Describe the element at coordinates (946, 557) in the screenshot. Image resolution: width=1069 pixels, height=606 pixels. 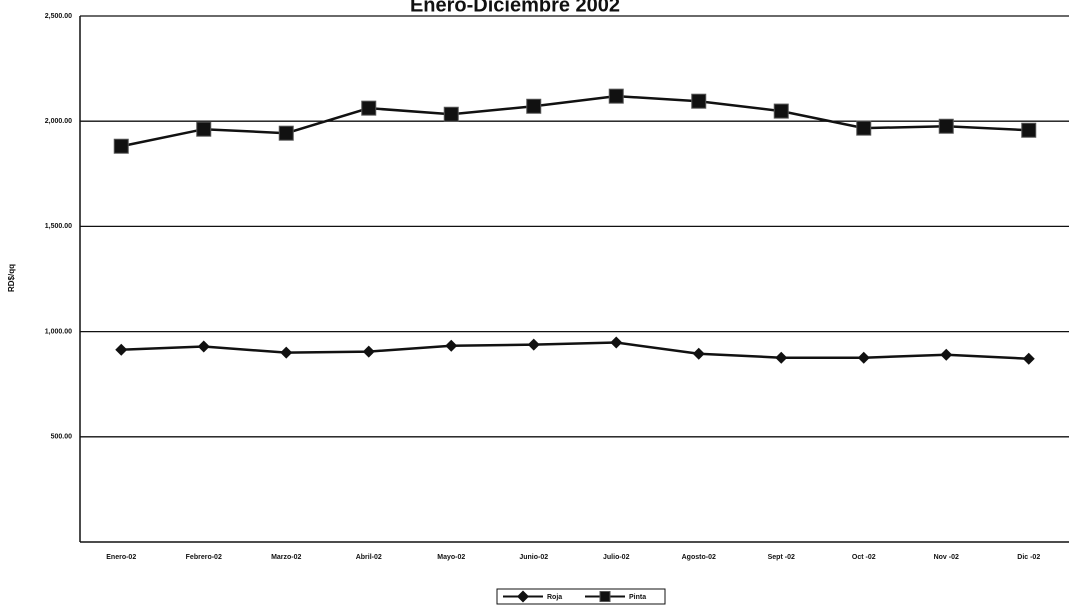
I see `x-tick-label: Nov -02` at that location.